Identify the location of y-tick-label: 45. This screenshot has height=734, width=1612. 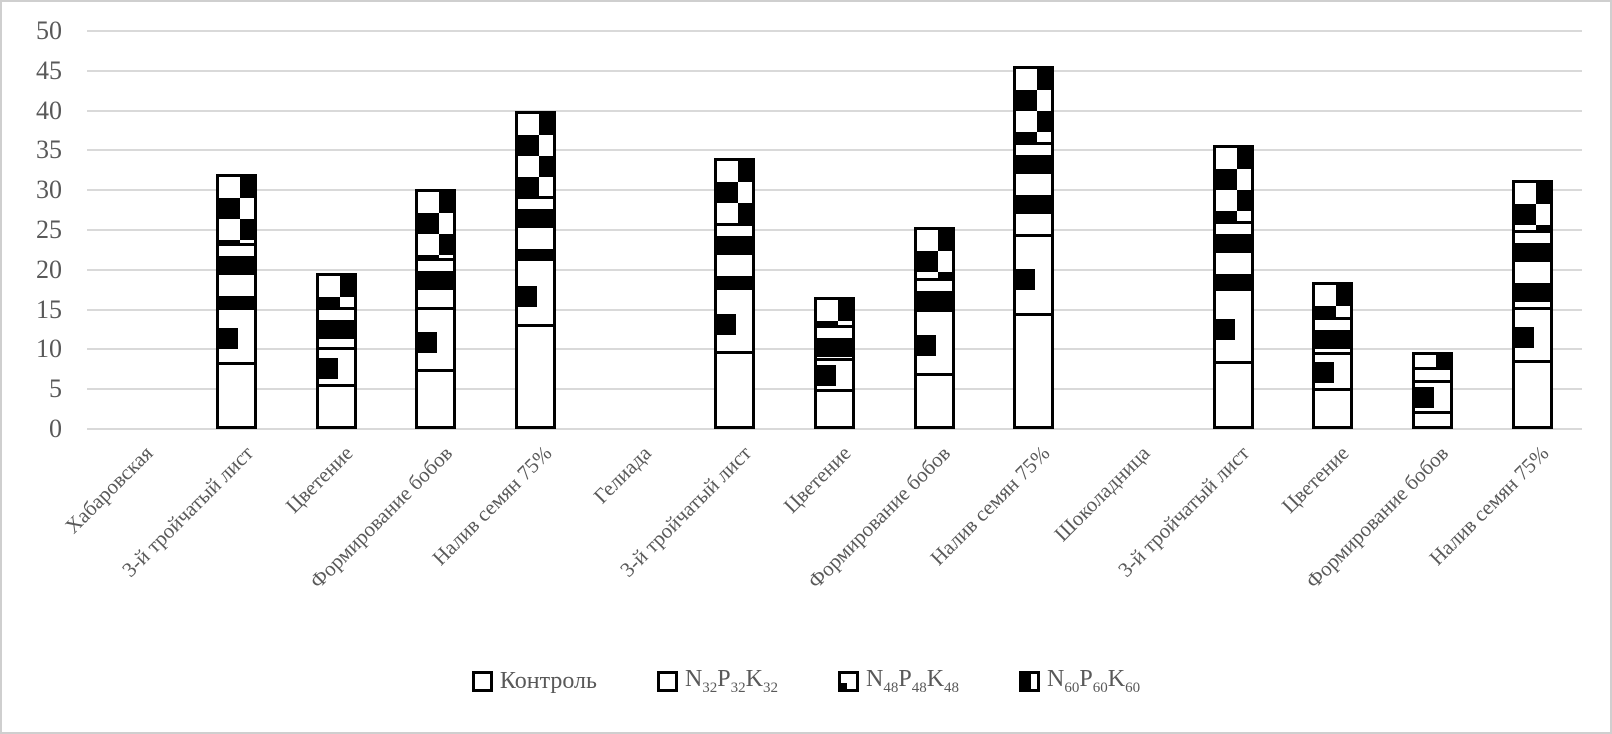
(49, 70).